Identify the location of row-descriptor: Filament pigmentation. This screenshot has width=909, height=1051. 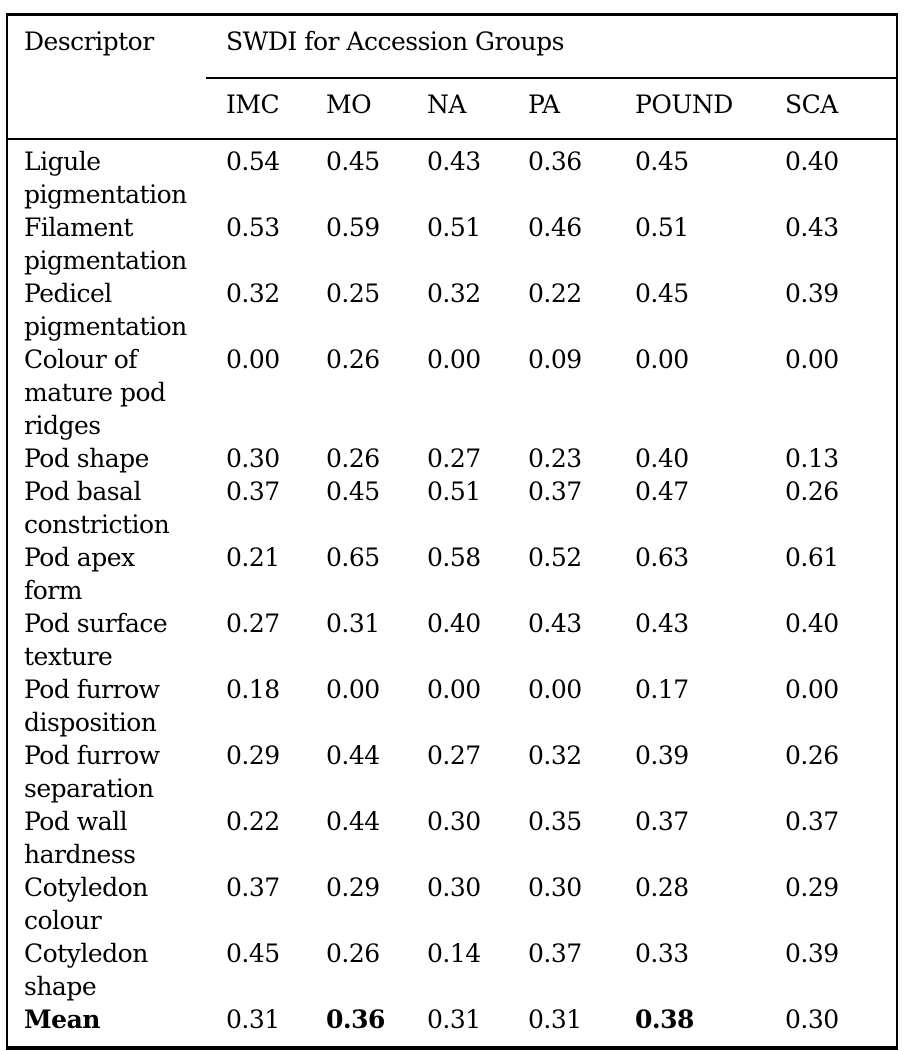
(105, 244).